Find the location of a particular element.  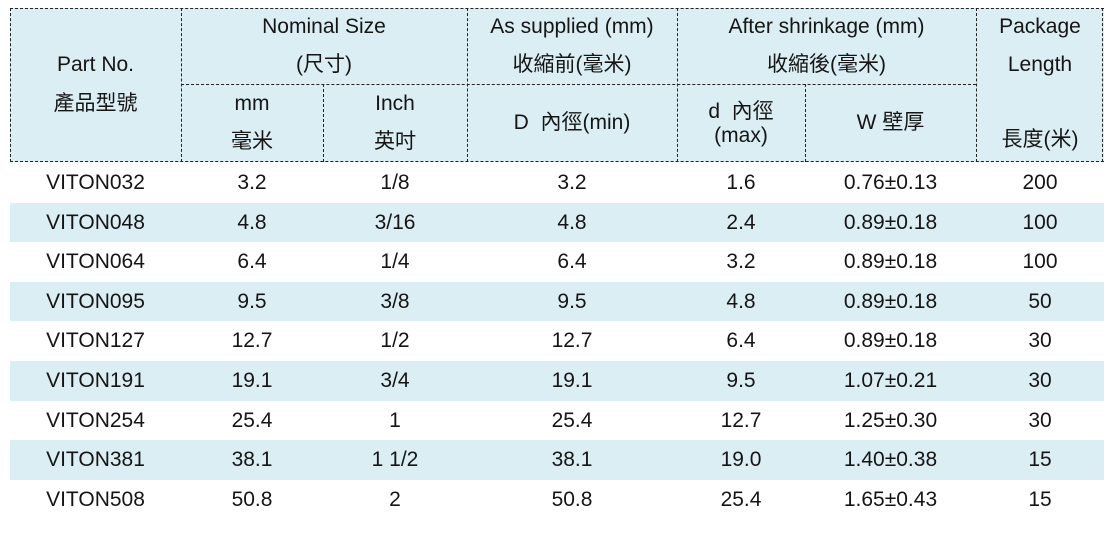

table-row: VITON064 6.4 1/4 6.4 3.2 0.89±0.18 100 is located at coordinates (557, 262).